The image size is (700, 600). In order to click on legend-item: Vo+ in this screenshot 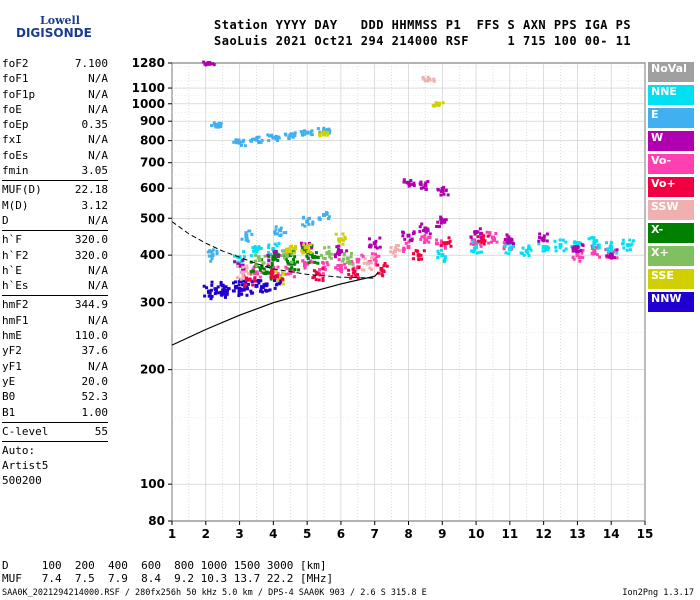, I will do `click(671, 187)`.